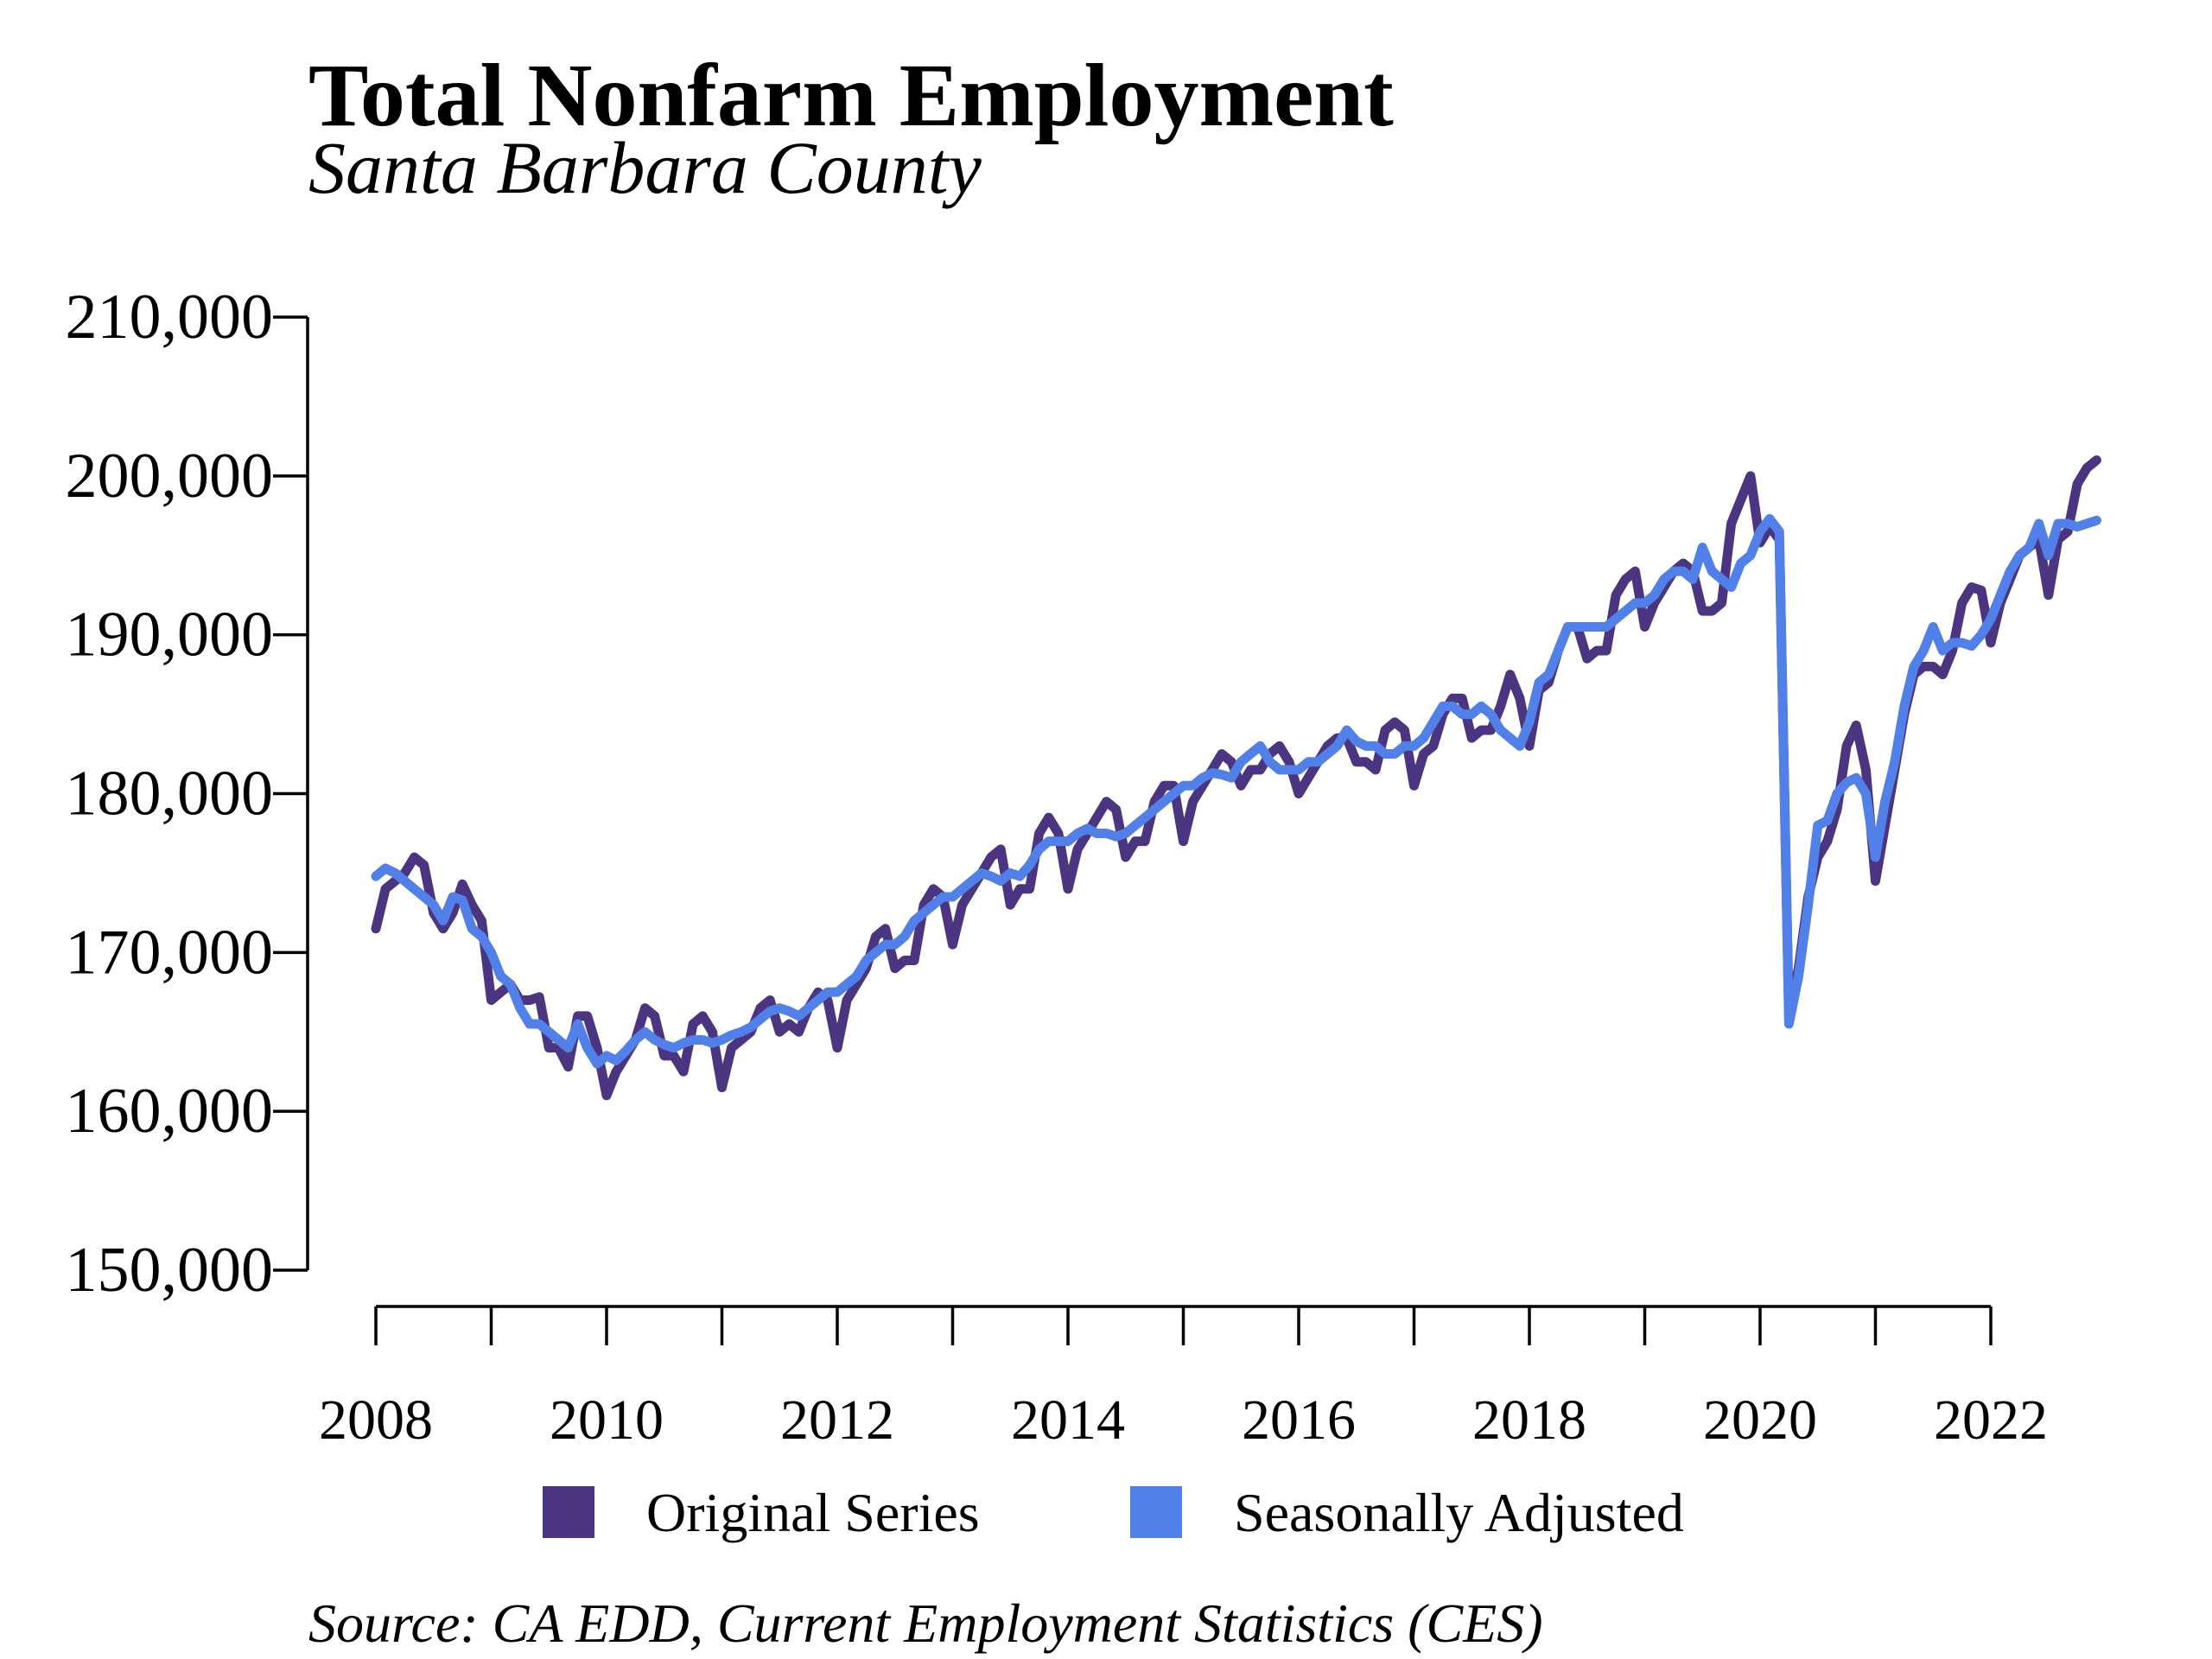 The width and height of the screenshot is (2212, 1659). I want to click on x-tick-label: 2008, so click(376, 1420).